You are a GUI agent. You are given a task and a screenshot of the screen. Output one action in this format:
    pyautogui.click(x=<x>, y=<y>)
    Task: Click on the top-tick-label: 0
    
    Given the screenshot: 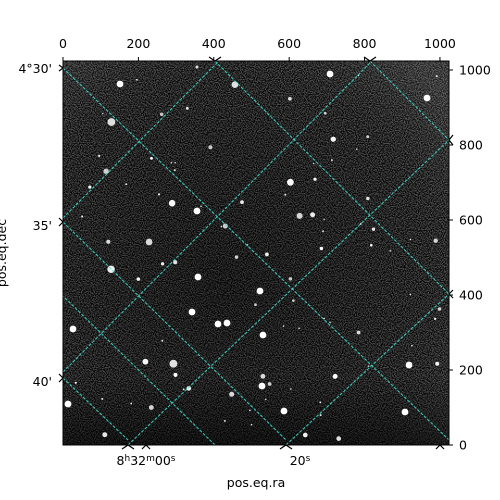 What is the action you would take?
    pyautogui.click(x=63, y=43)
    